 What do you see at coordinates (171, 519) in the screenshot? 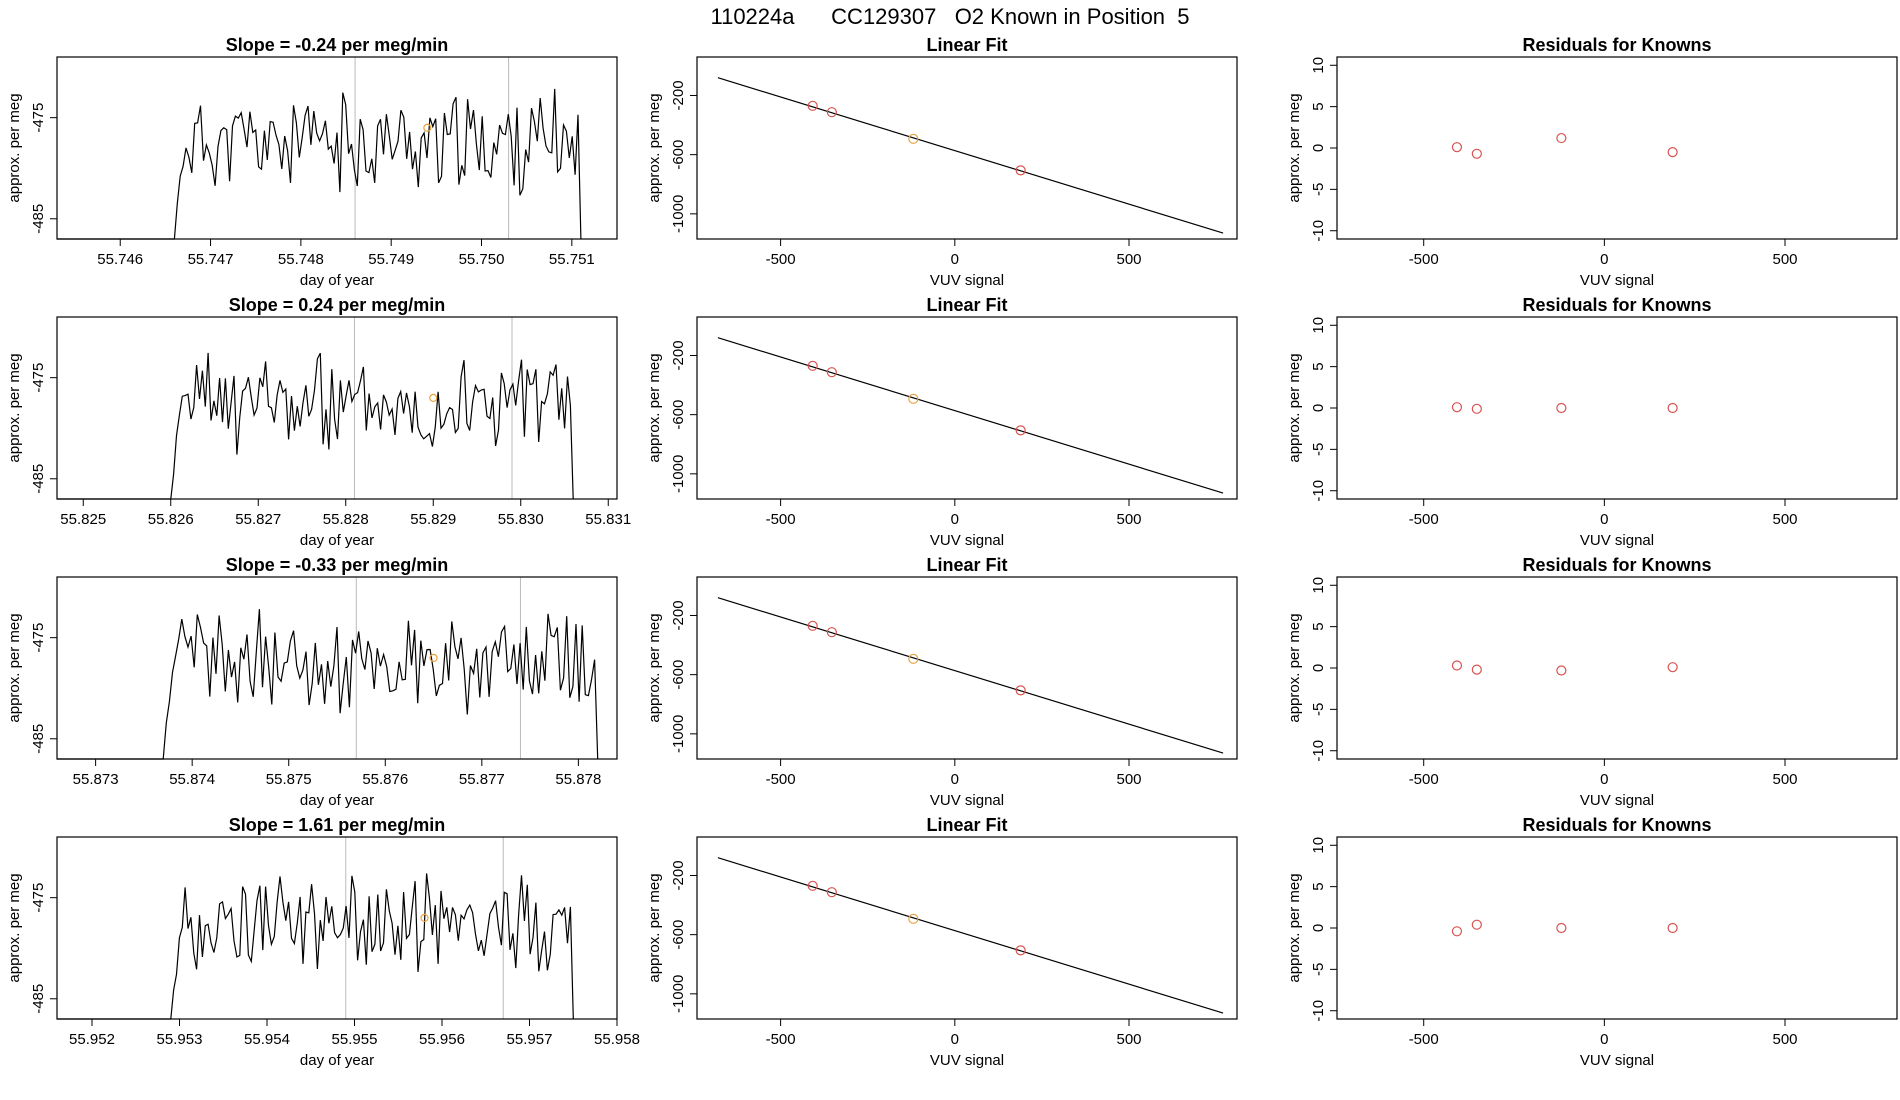
I see `x-tick-label: 55.826` at bounding box center [171, 519].